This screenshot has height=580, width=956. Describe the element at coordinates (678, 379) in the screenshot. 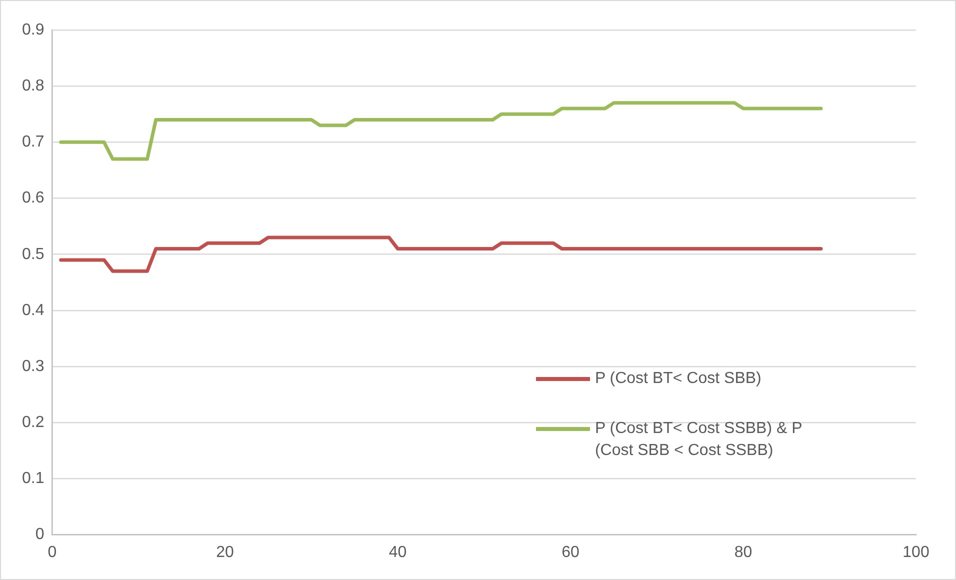

I see `legend-label: P (Cost BT< Cost SBB)` at that location.